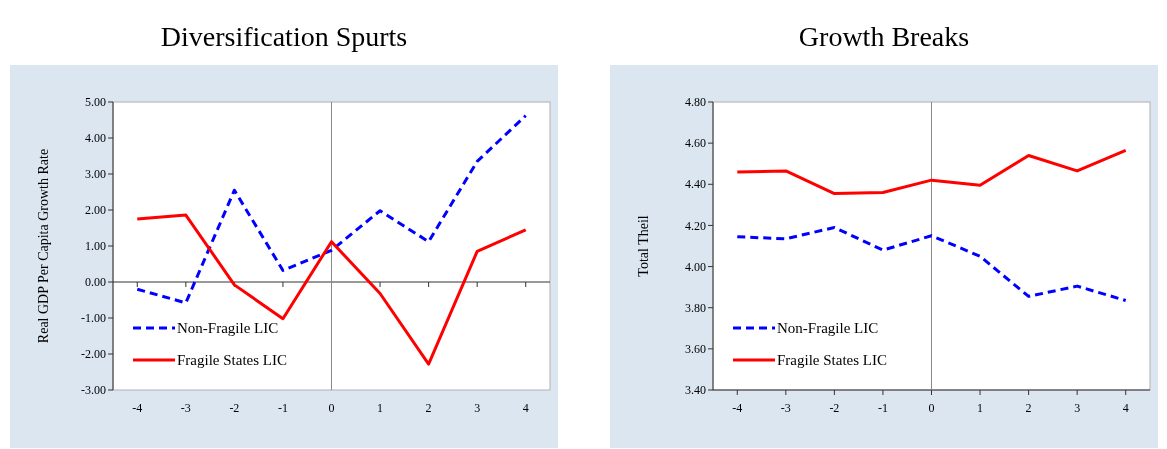 The width and height of the screenshot is (1167, 449). Describe the element at coordinates (93, 318) in the screenshot. I see `y-tick-label: -1.00` at that location.